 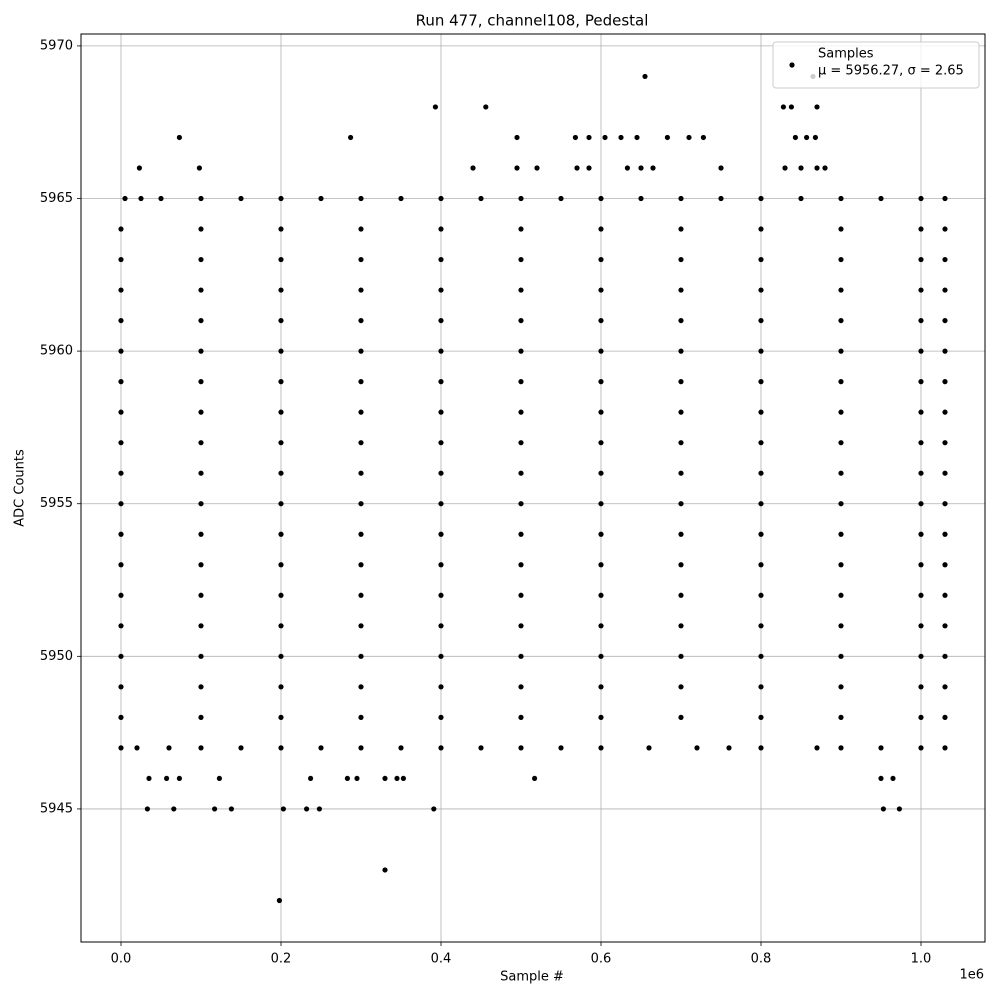 What do you see at coordinates (56, 503) in the screenshot?
I see `y-tick-label: 5955` at bounding box center [56, 503].